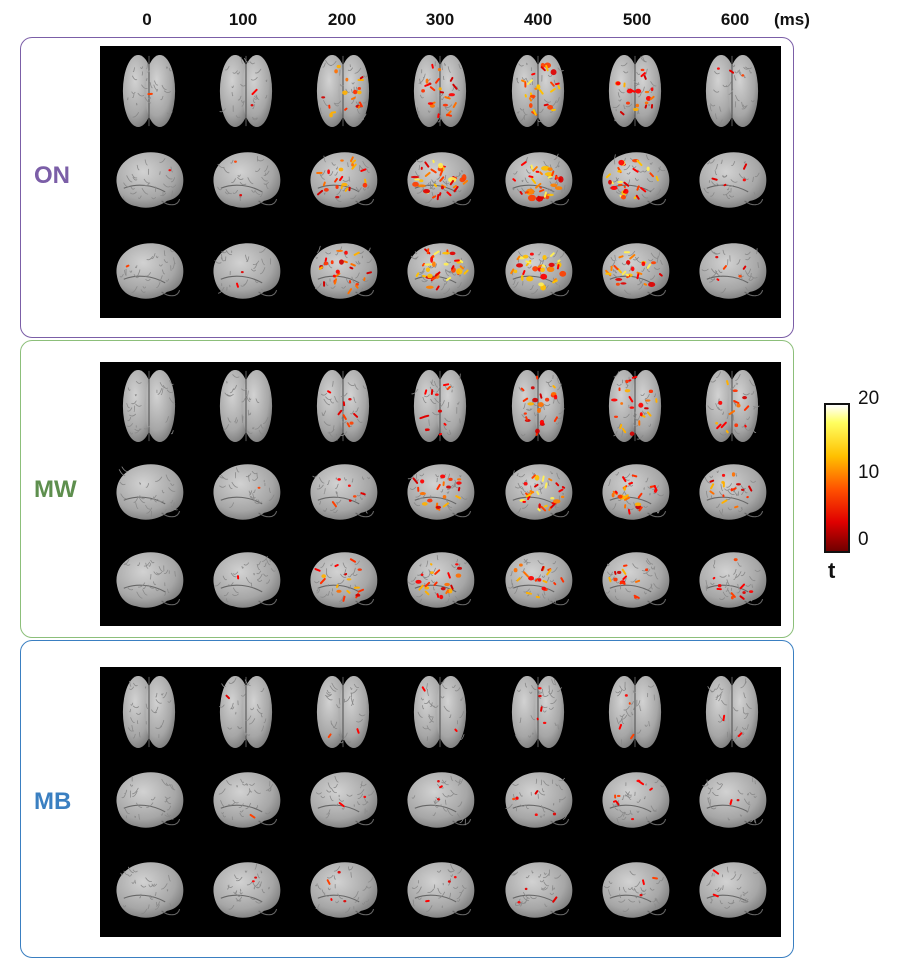 This screenshot has width=900, height=964. I want to click on time-label-500: 500, so click(637, 19).